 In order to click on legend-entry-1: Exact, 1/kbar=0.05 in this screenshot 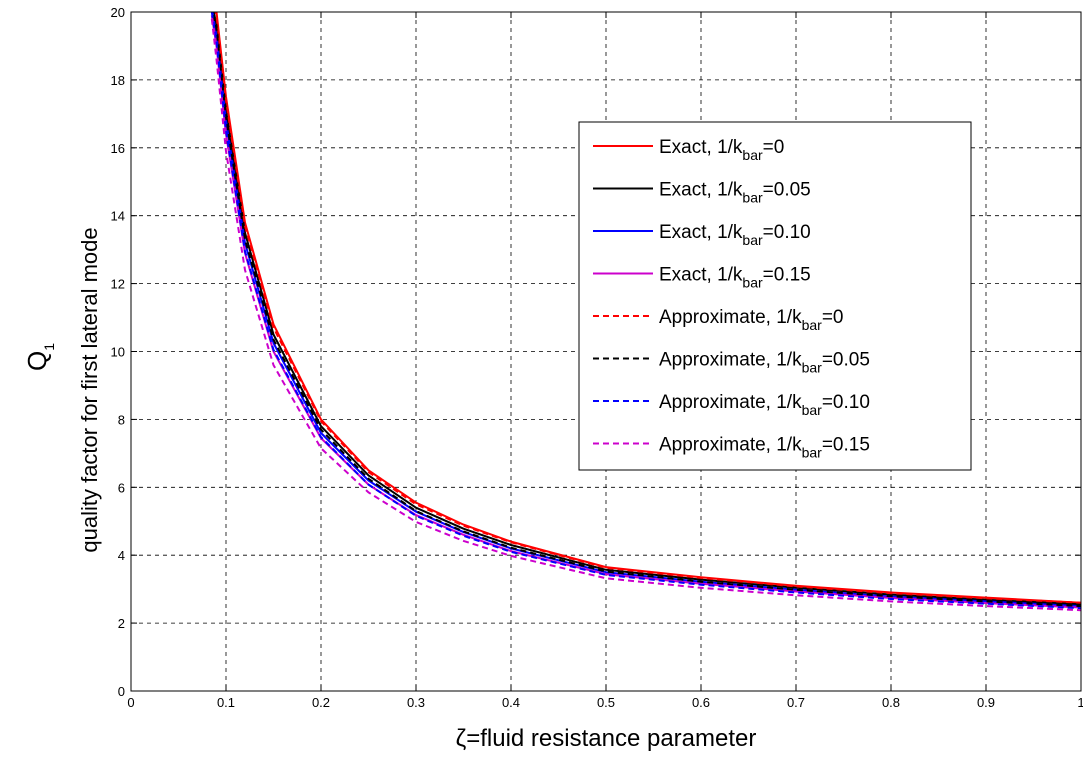, I will do `click(735, 193)`.